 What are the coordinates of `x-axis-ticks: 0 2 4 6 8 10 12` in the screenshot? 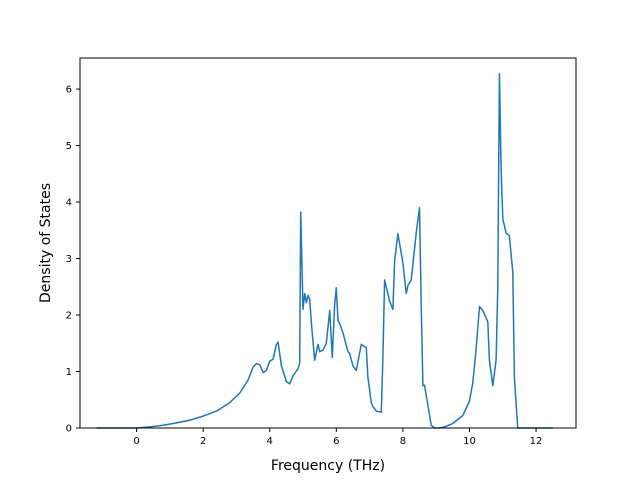 It's located at (337, 437).